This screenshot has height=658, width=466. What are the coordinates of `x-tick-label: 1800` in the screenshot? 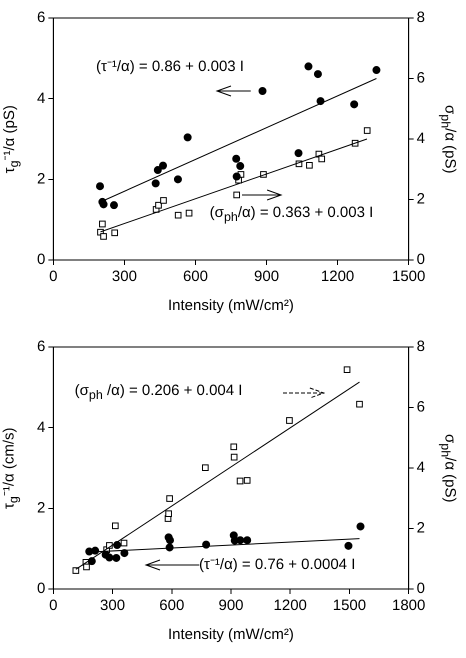 It's located at (409, 605).